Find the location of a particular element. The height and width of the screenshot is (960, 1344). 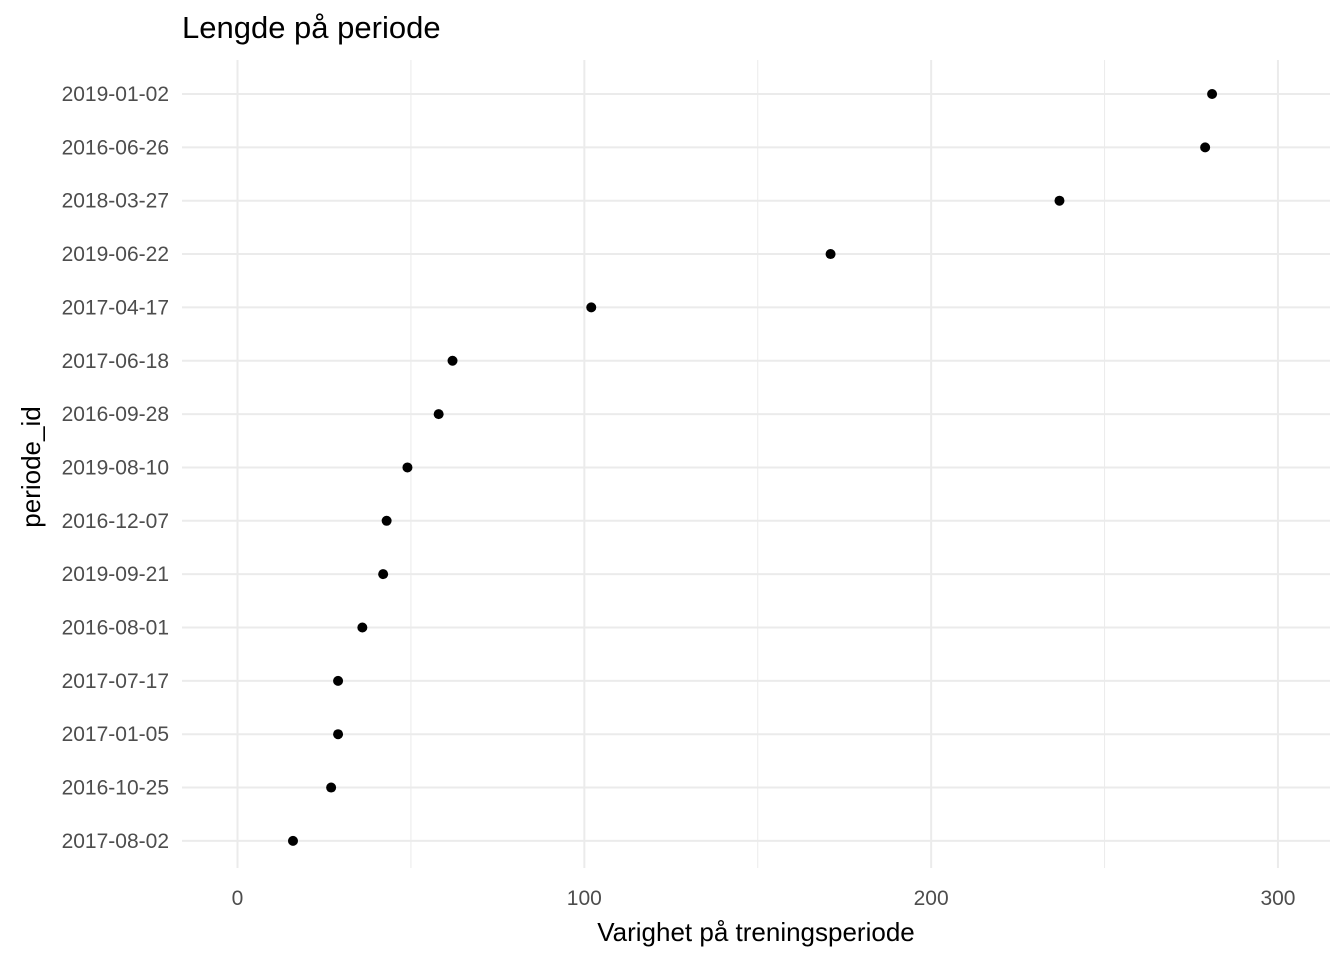

y-tick-label: 2017-04-17 is located at coordinates (115, 307).